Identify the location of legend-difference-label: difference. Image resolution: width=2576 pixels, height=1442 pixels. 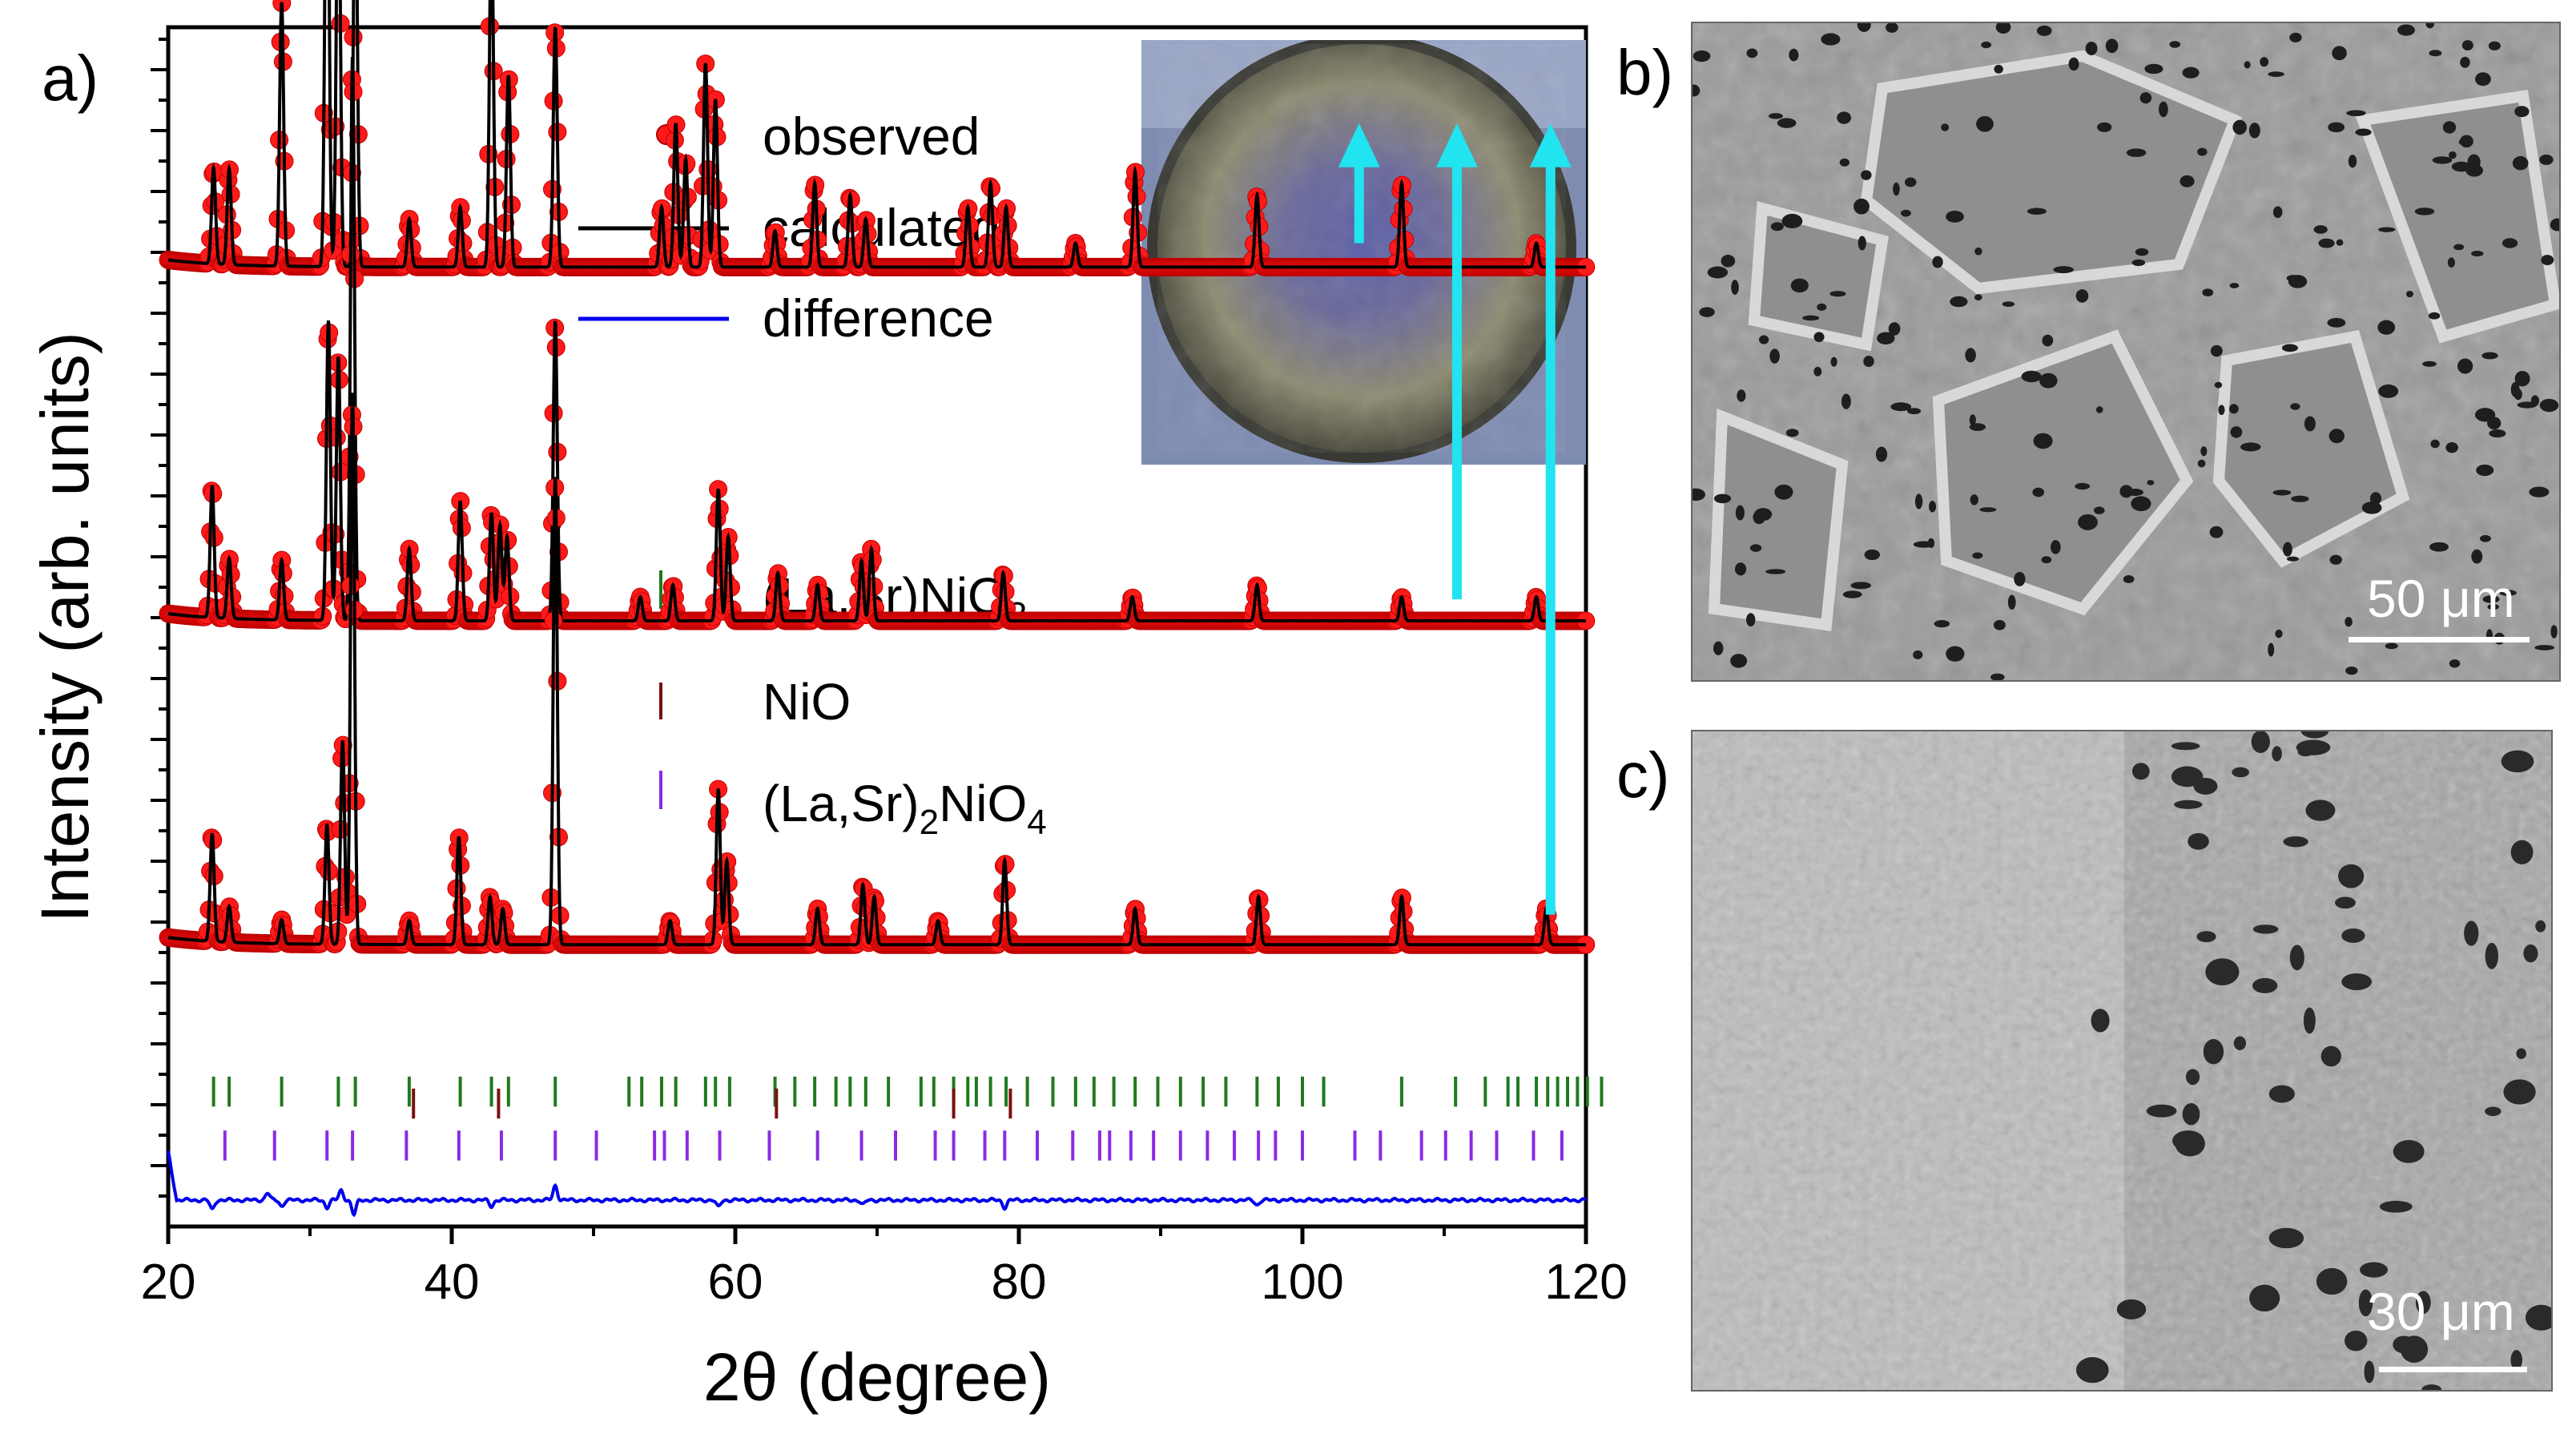
(879, 318).